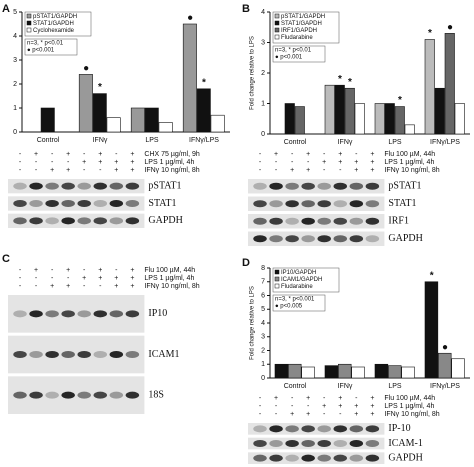  What do you see at coordinates (169, 162) in the screenshot?
I see `condition-label: LPS 1 µg/ml, 4h` at bounding box center [169, 162].